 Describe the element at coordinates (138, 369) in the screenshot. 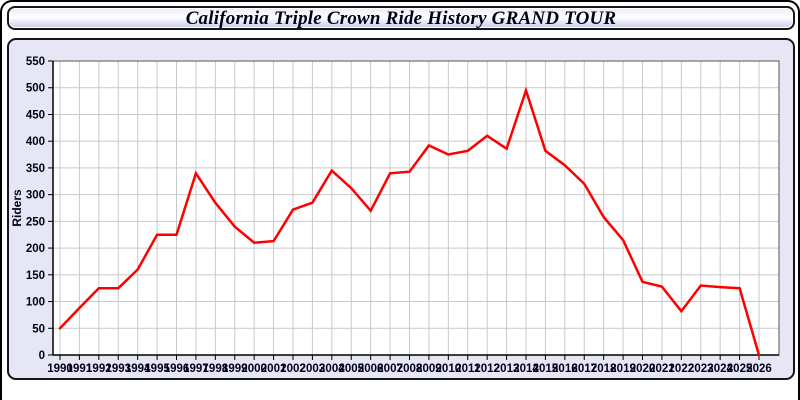

I see `x-tick-label: 1994` at that location.